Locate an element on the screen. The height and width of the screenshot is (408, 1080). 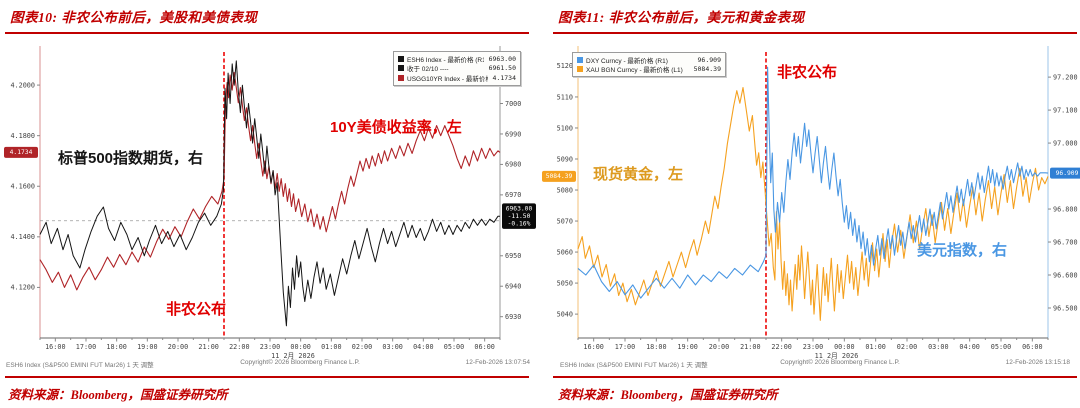
x-axis-tick-label: 19:00 is located at coordinates (687, 347).